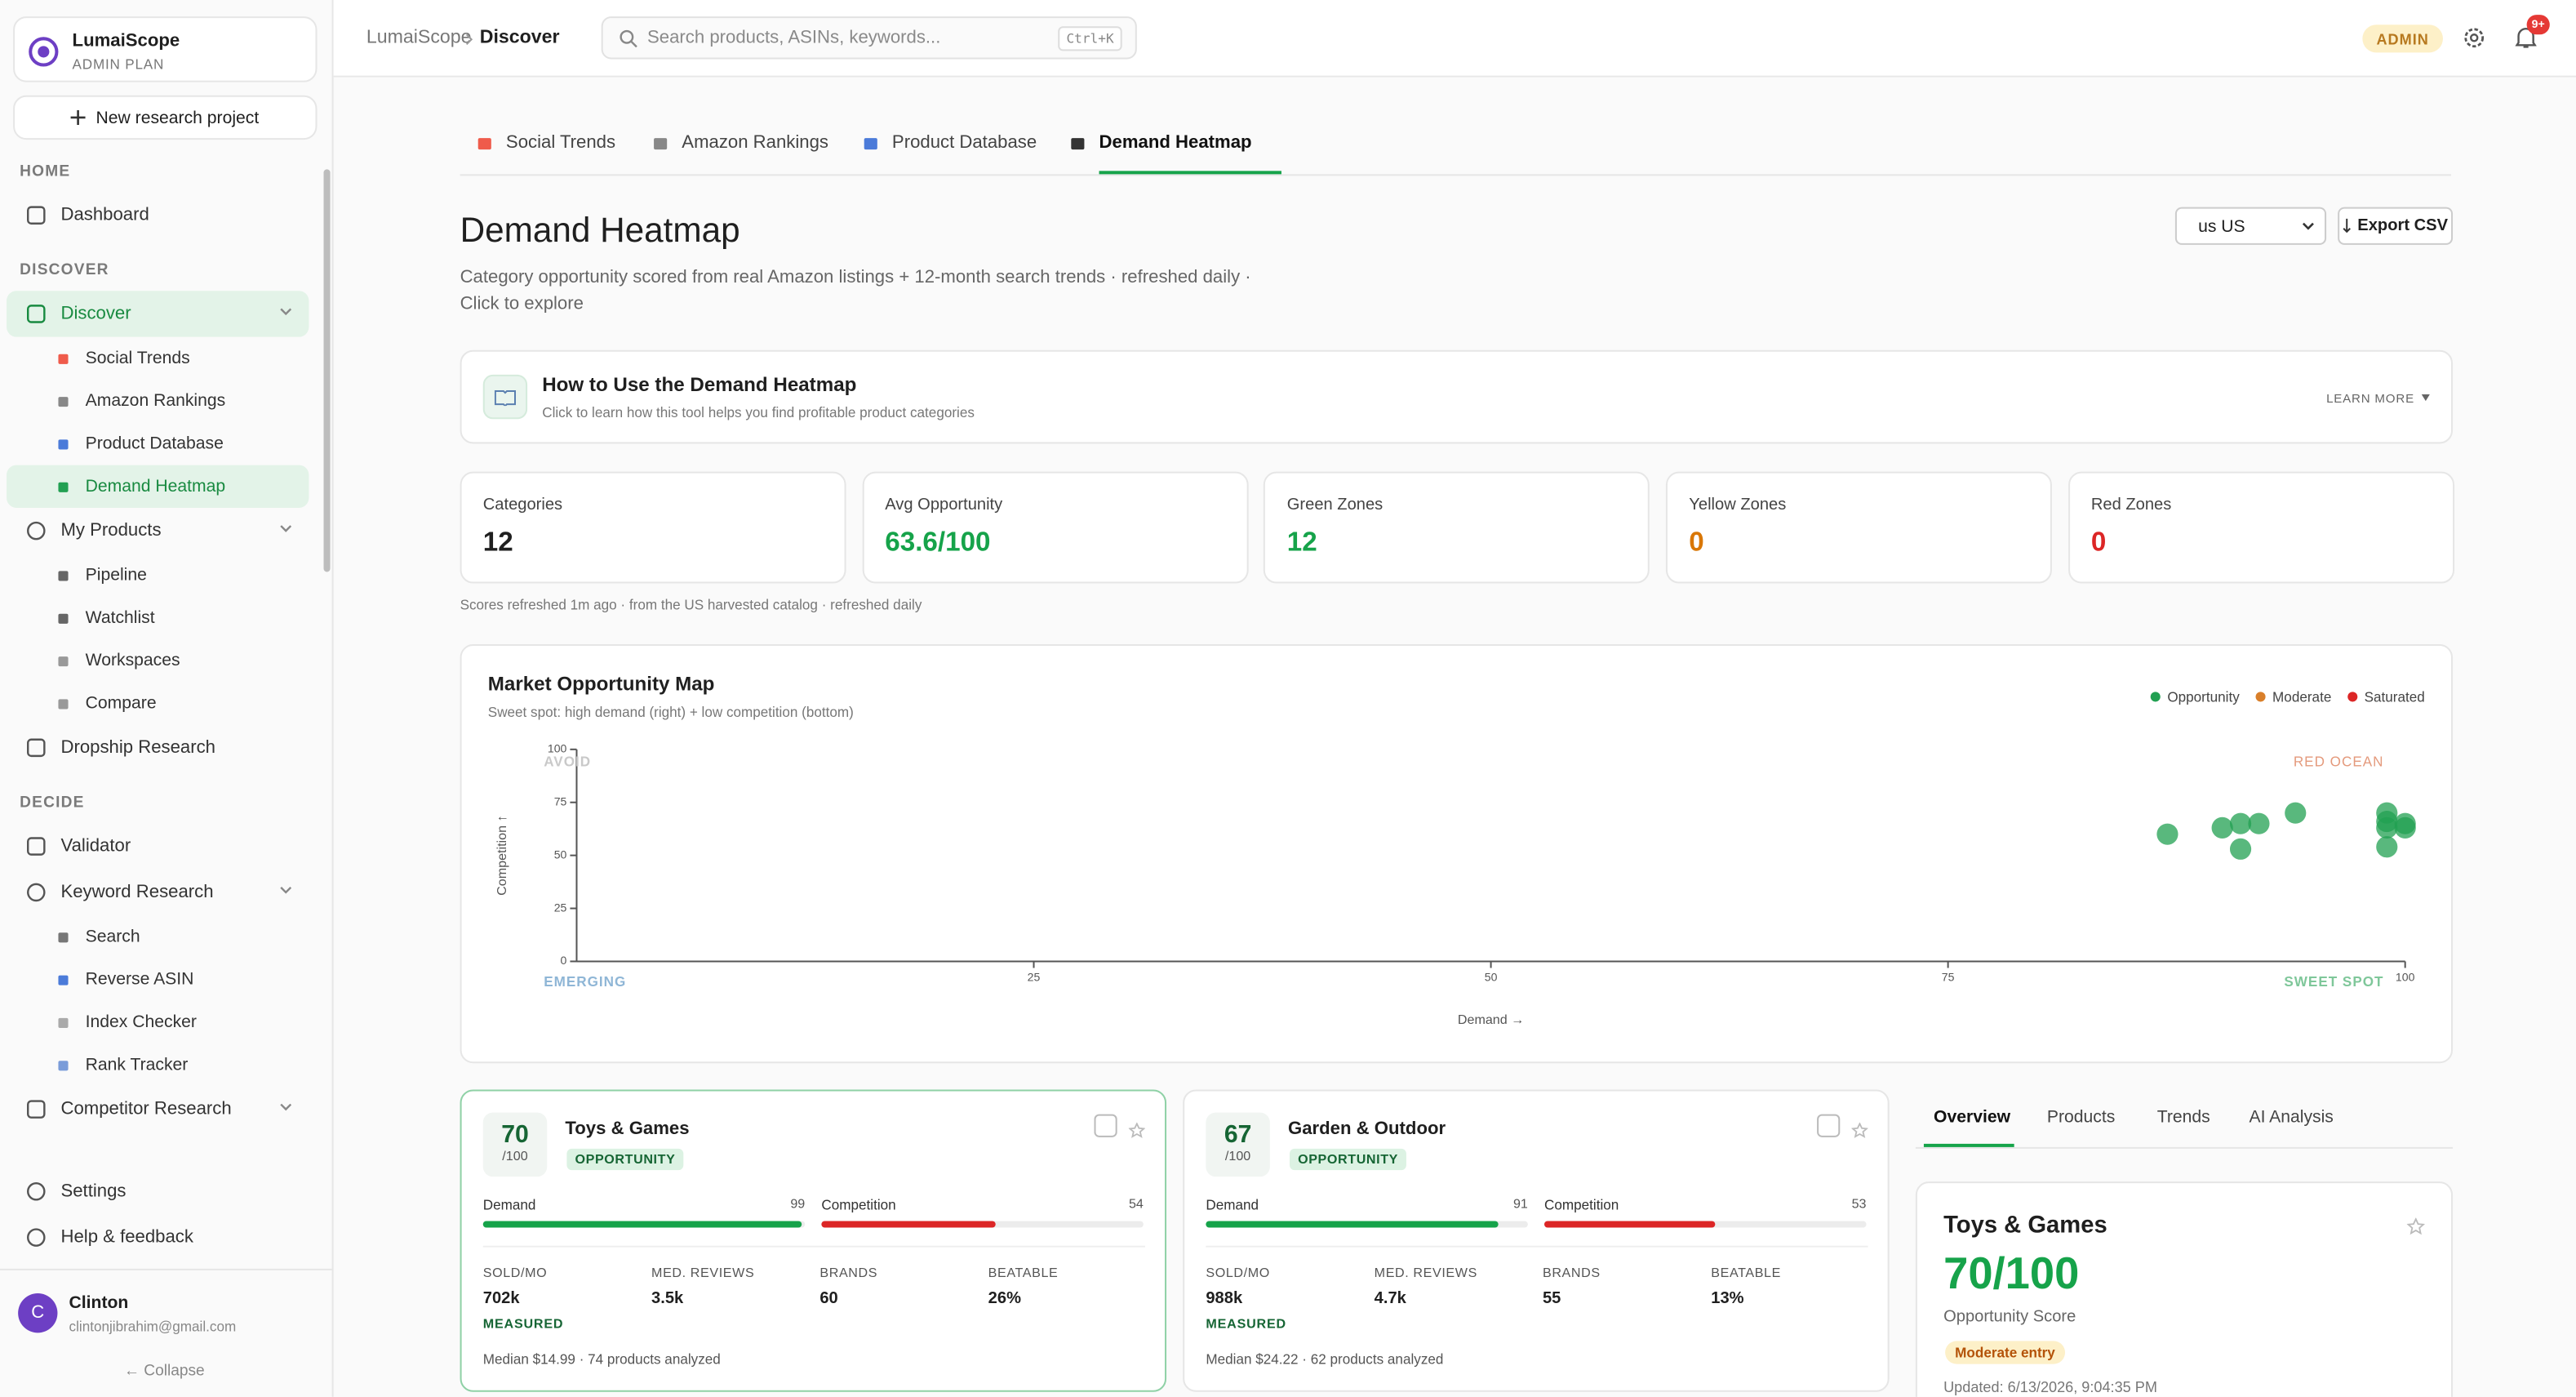 The height and width of the screenshot is (1397, 2576). What do you see at coordinates (1055, 527) in the screenshot?
I see `stat-card: Avg Opportunity 63.6/100` at bounding box center [1055, 527].